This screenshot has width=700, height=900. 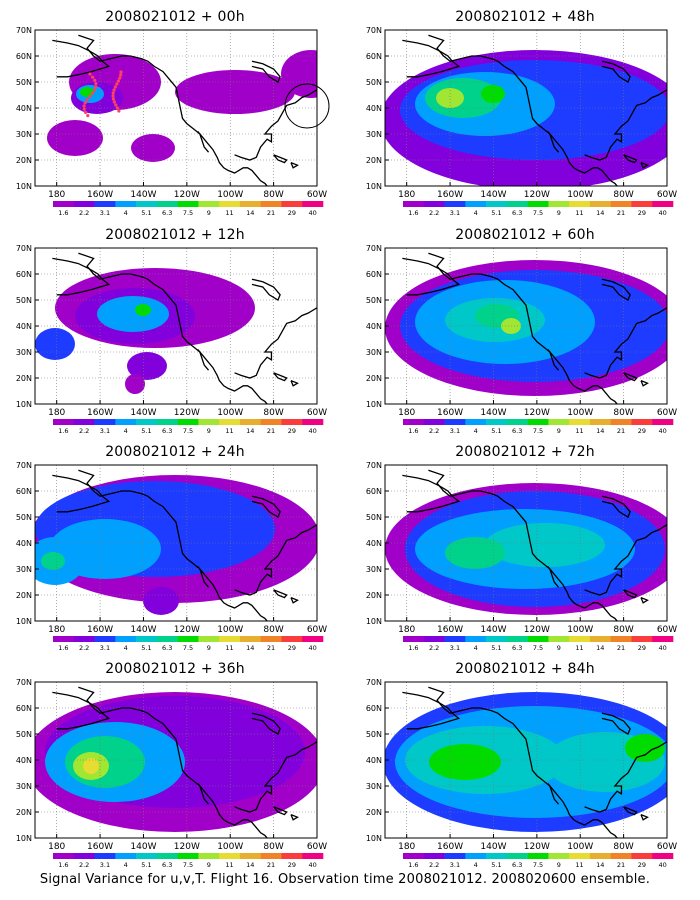 I want to click on lat-label: 10N, so click(x=374, y=838).